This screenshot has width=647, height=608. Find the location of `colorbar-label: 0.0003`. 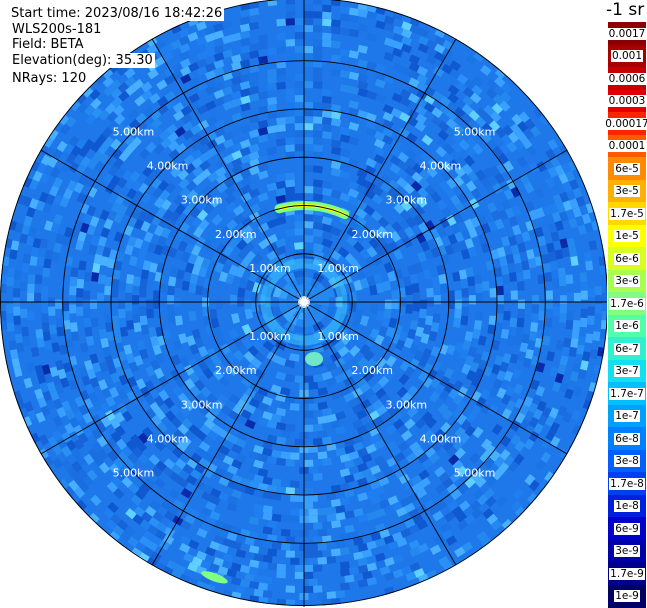

colorbar-label: 0.0003 is located at coordinates (627, 101).